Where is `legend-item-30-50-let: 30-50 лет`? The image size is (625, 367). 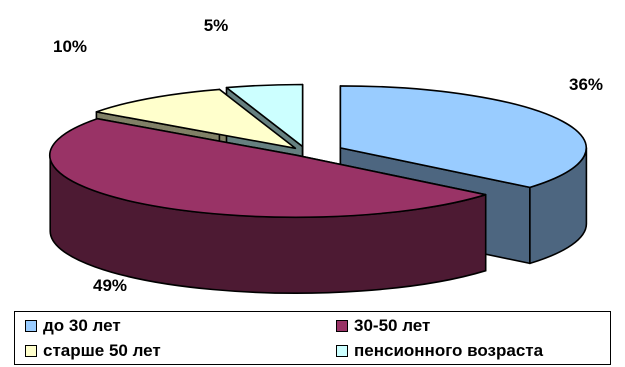
legend-item-30-50-let: 30-50 лет is located at coordinates (383, 326).